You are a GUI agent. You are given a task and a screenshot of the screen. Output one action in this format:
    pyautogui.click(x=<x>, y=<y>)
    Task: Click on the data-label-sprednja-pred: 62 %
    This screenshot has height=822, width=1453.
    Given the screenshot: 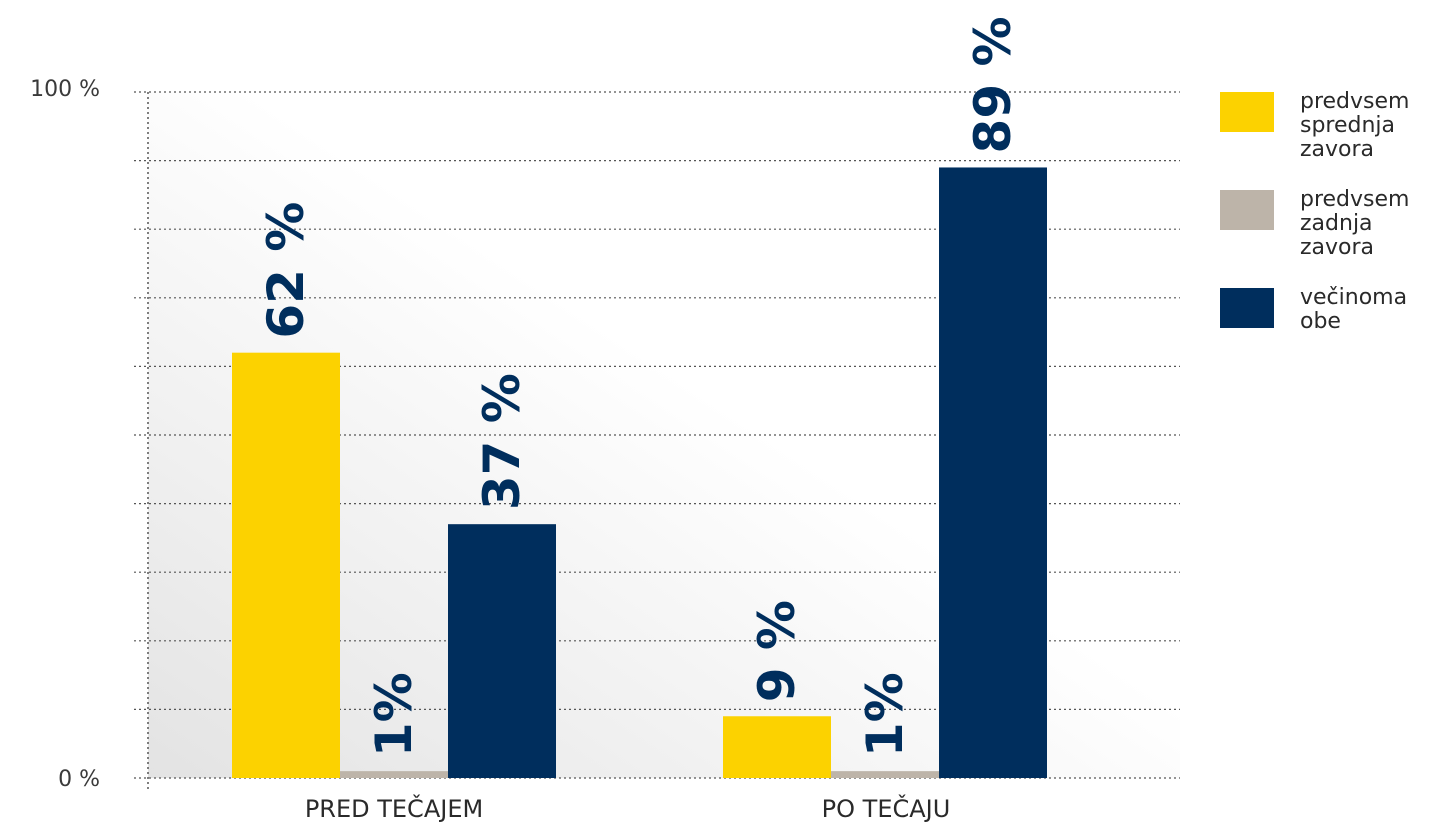 What is the action you would take?
    pyautogui.click(x=286, y=270)
    